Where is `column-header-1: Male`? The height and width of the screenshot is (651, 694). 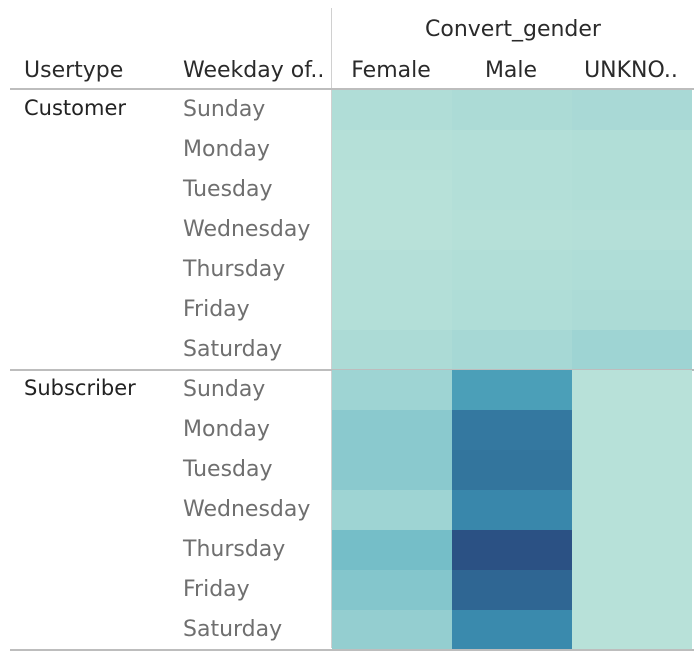
column-header-1: Male is located at coordinates (511, 70).